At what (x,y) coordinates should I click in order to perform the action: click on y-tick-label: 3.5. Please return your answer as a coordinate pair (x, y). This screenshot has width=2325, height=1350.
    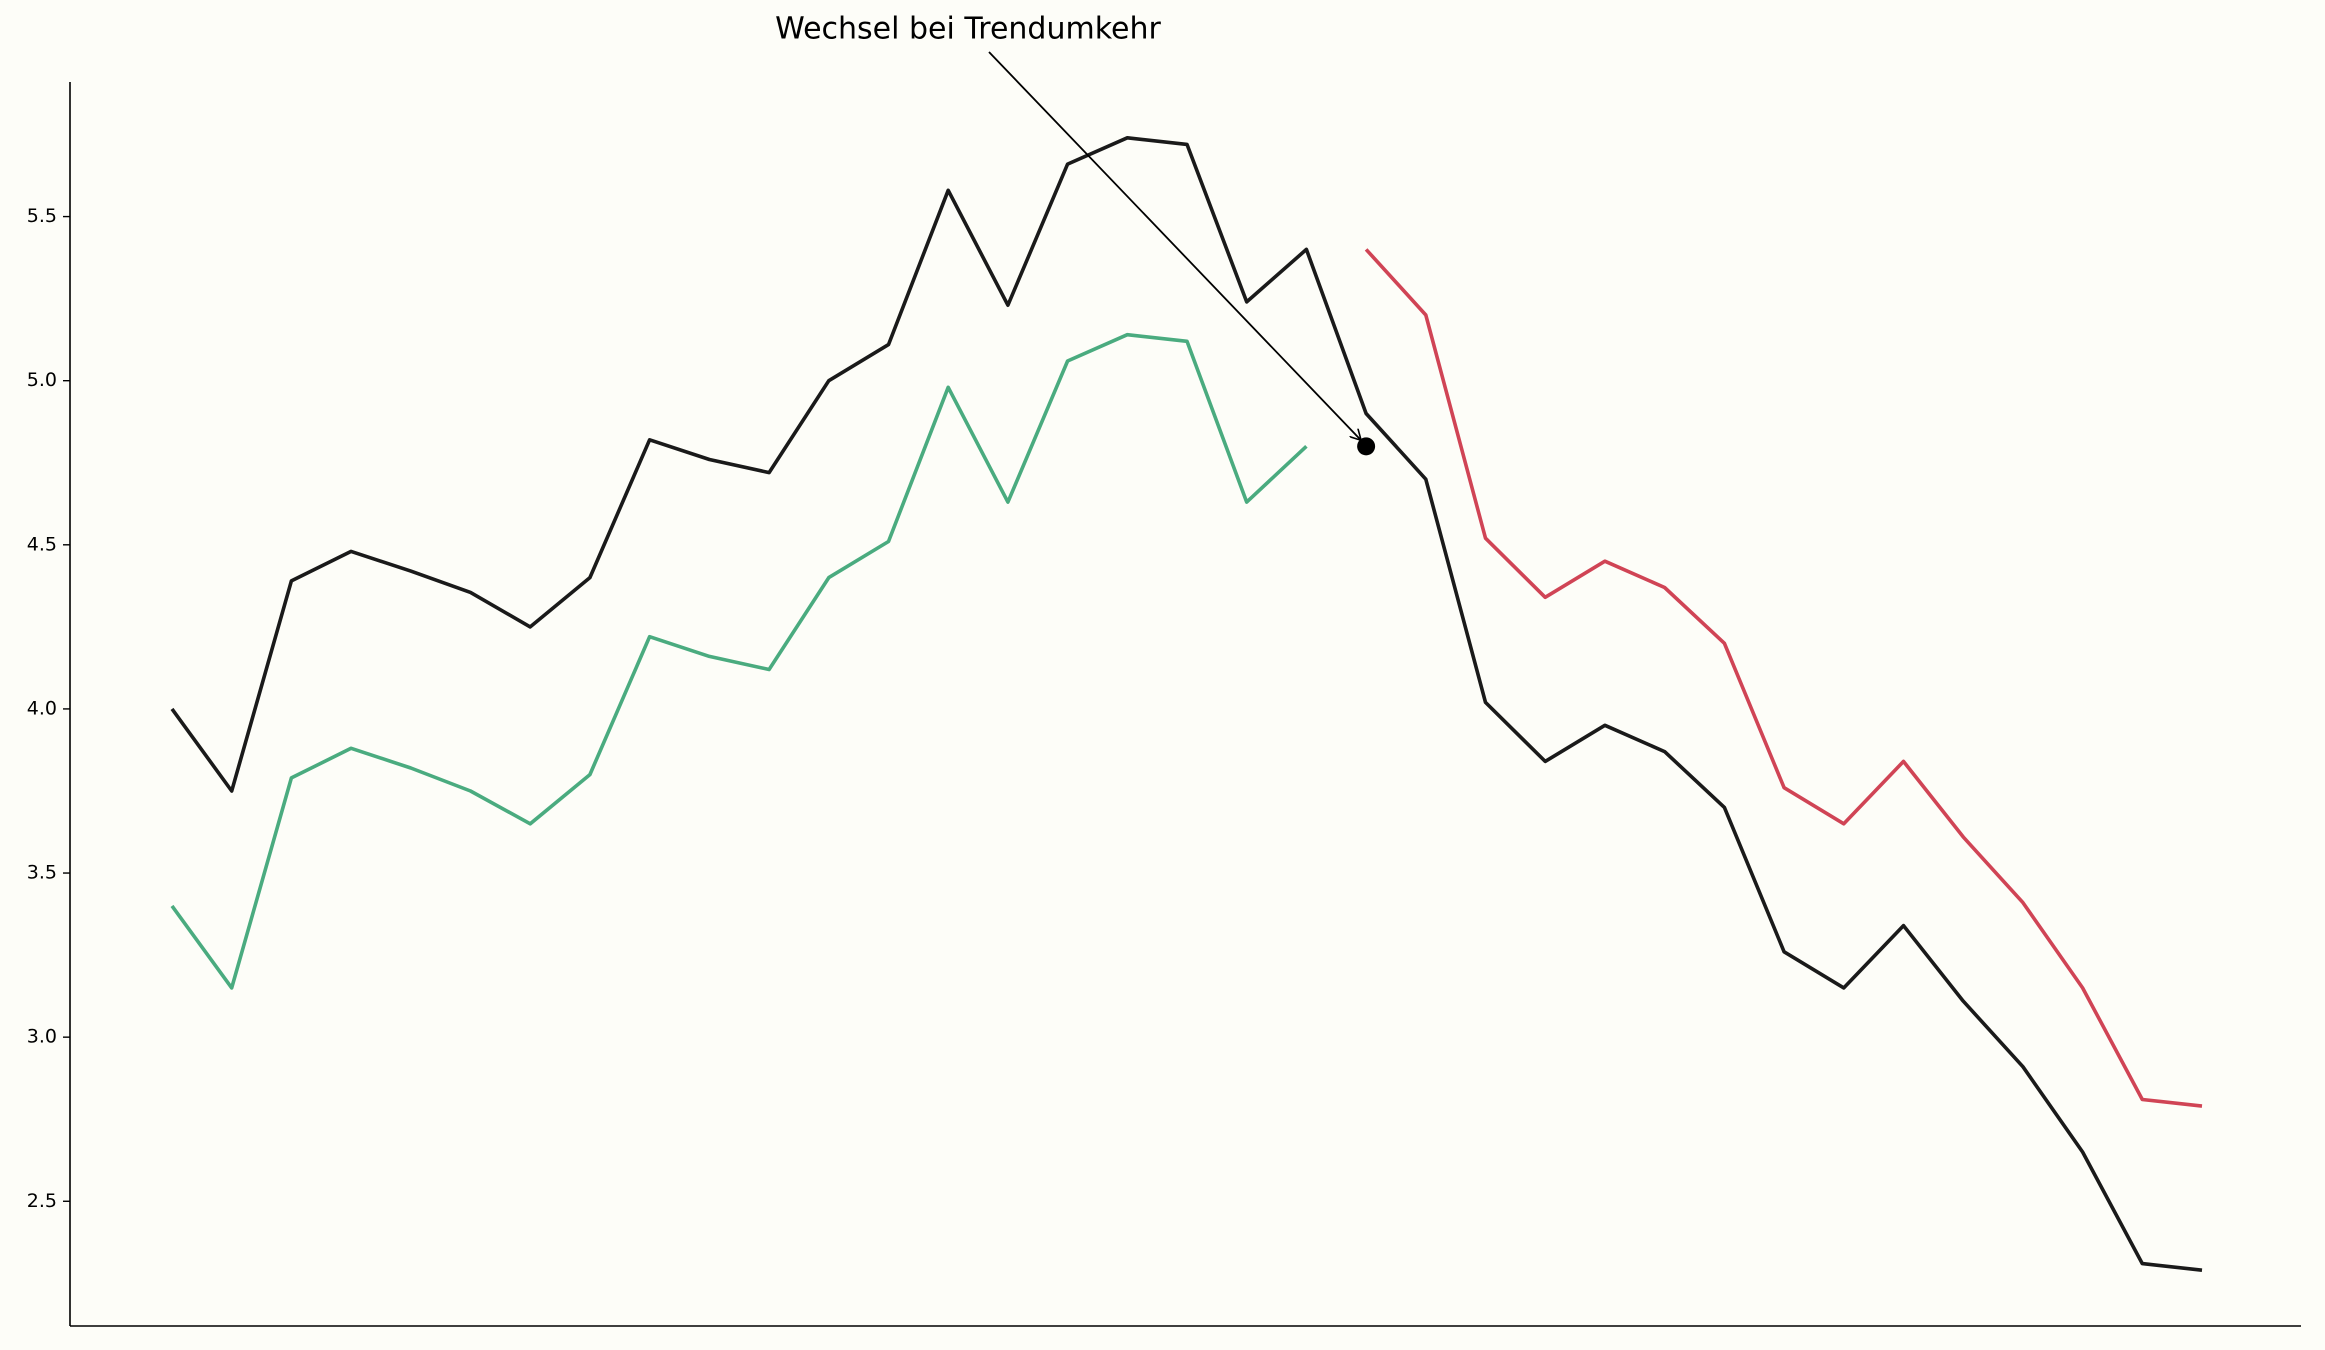
    Looking at the image, I should click on (42, 873).